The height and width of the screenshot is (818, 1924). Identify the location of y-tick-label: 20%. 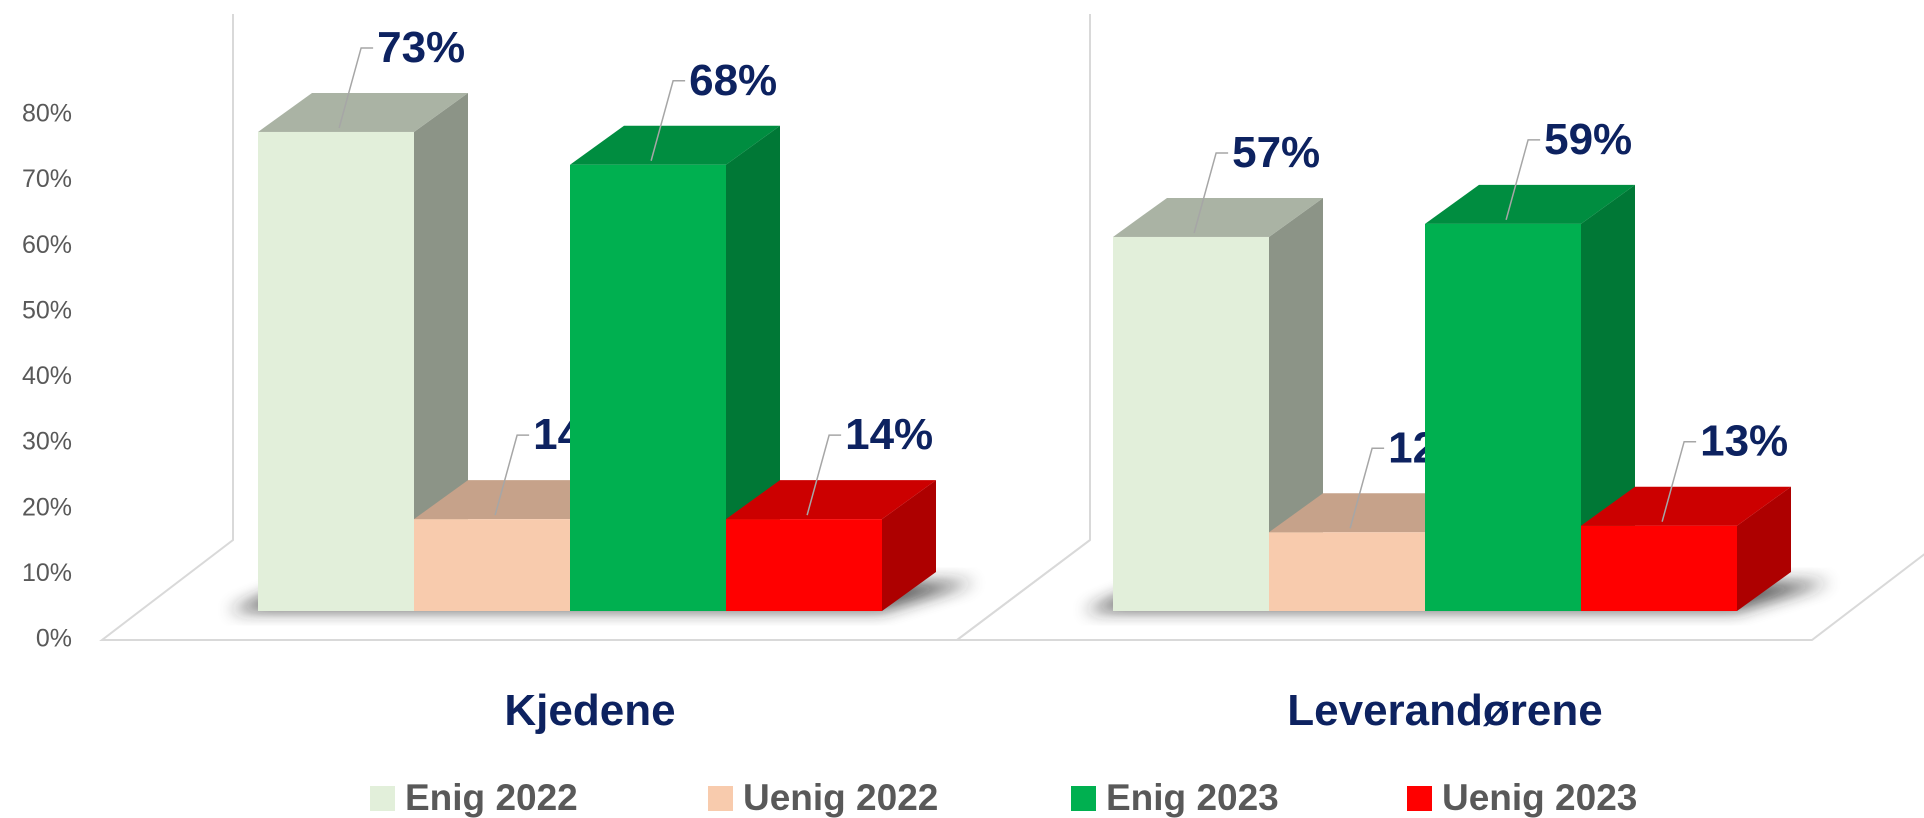
(47, 507).